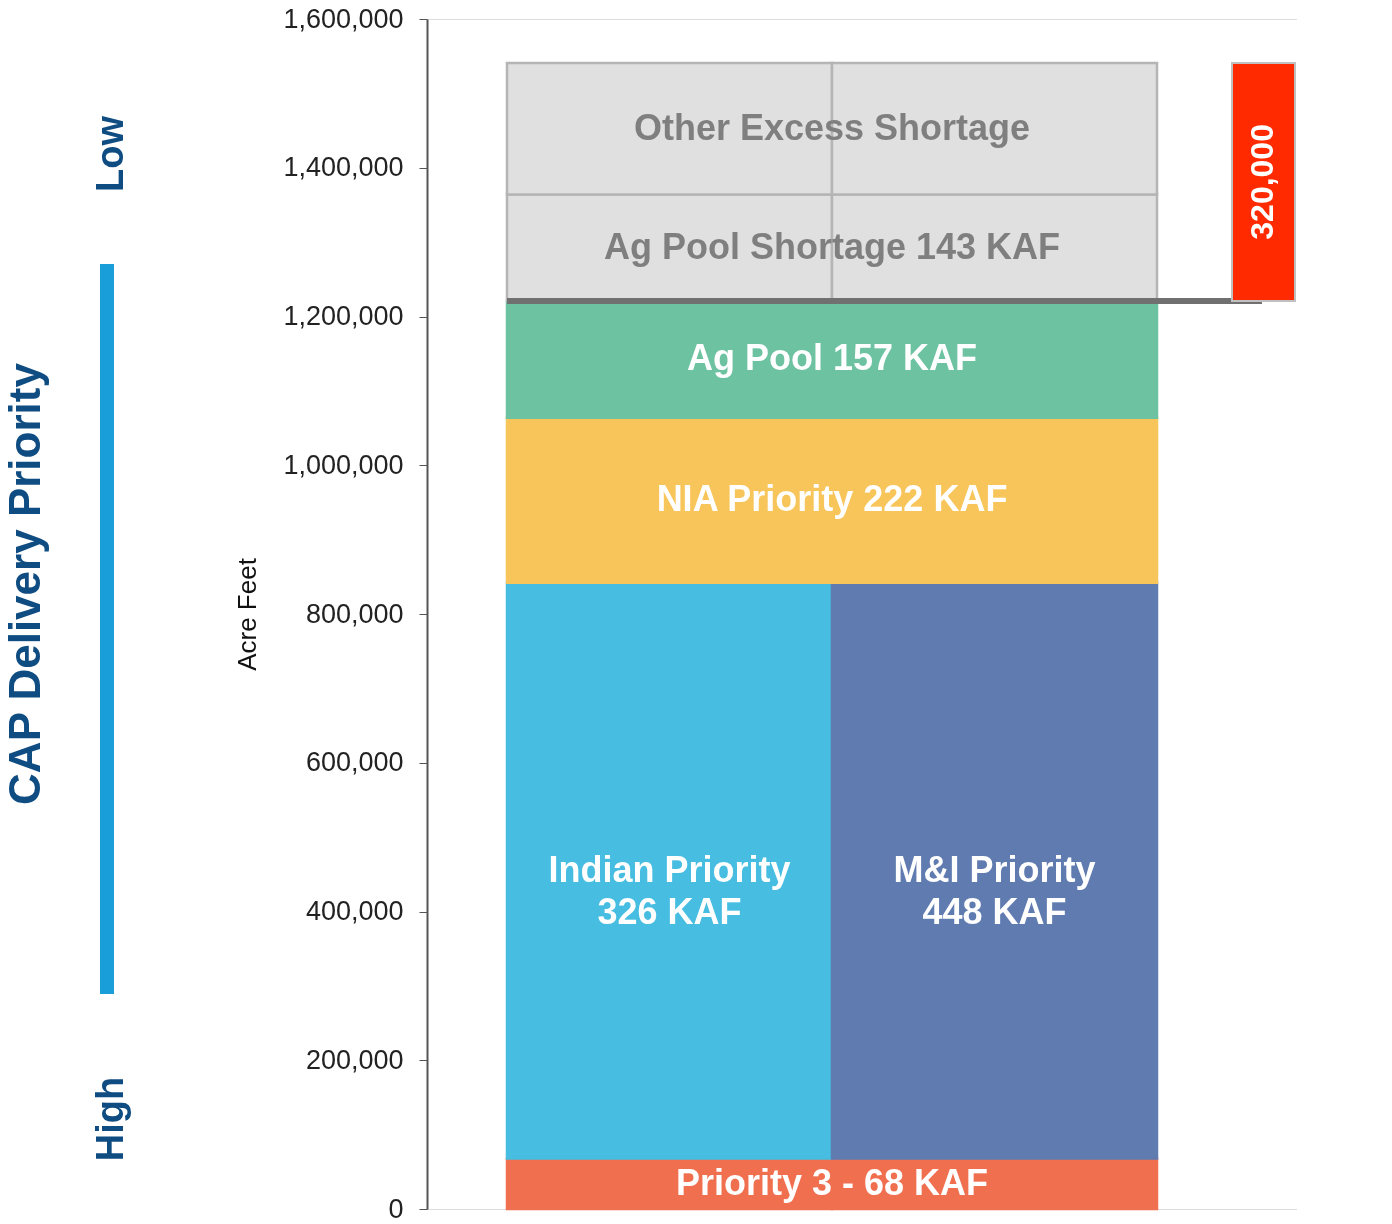 The height and width of the screenshot is (1224, 1392). Describe the element at coordinates (354, 762) in the screenshot. I see `y-tick-label: 600,000` at that location.